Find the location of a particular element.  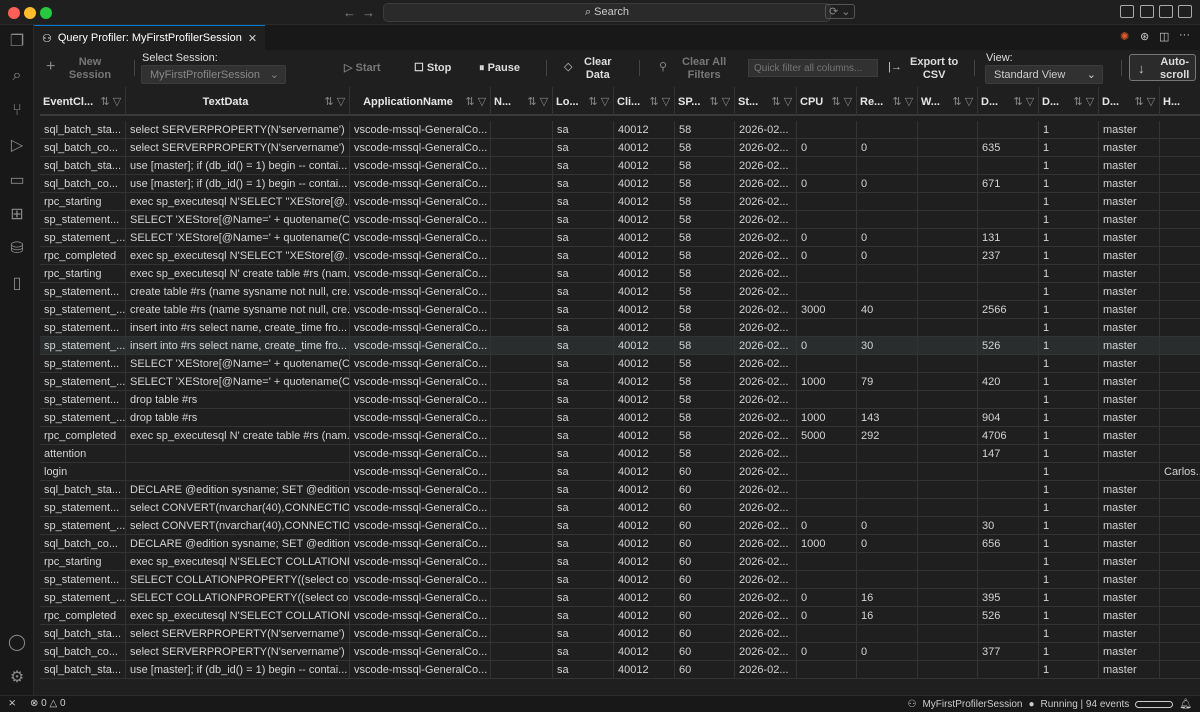

more-actions-icon: ··· is located at coordinates (1184, 35).